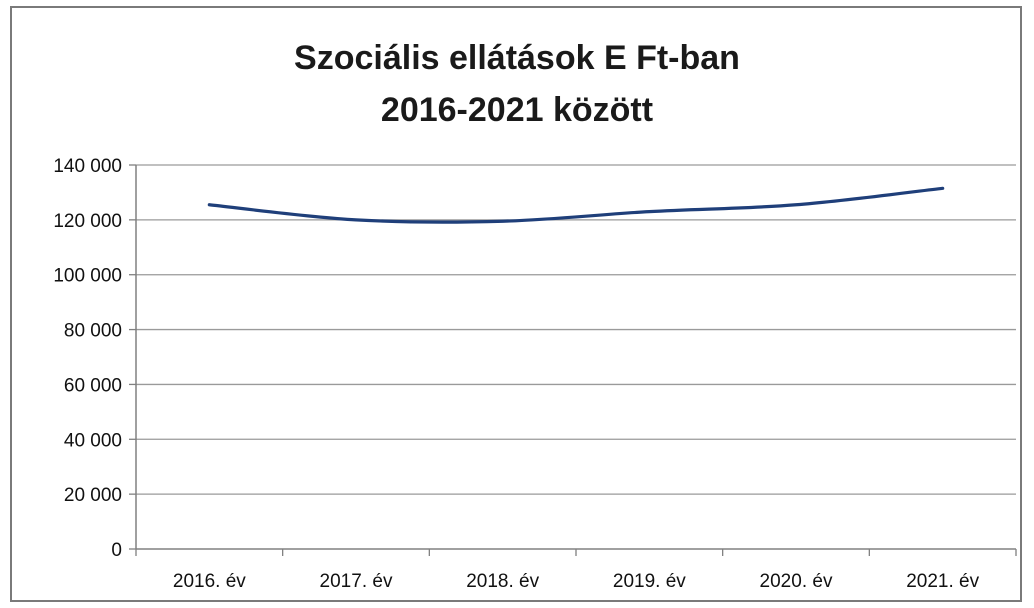  What do you see at coordinates (209, 581) in the screenshot?
I see `x-tick-label: 2016. év` at bounding box center [209, 581].